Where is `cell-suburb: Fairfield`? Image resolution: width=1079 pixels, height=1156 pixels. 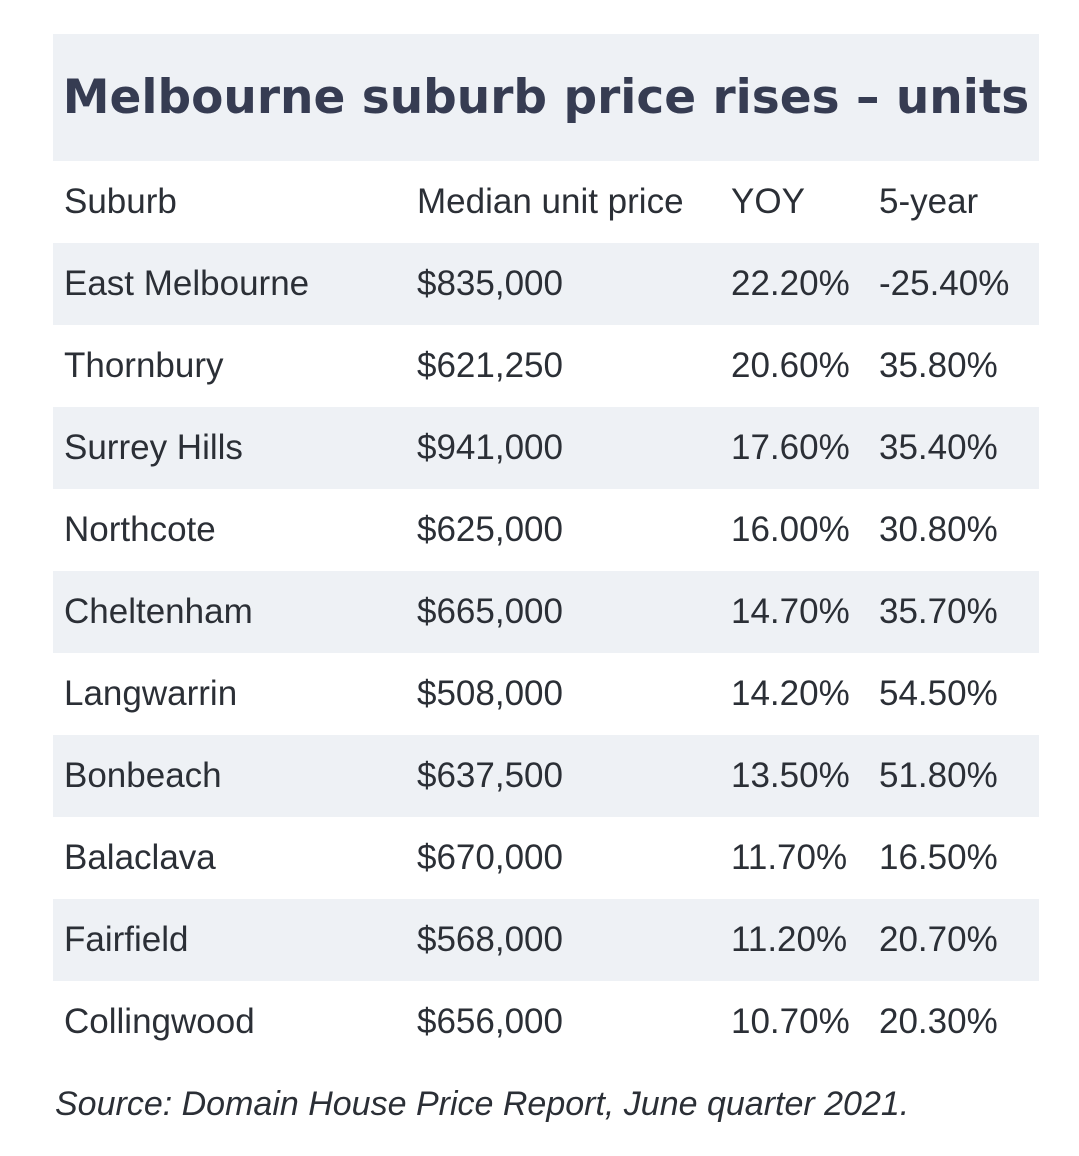
cell-suburb: Fairfield is located at coordinates (126, 939).